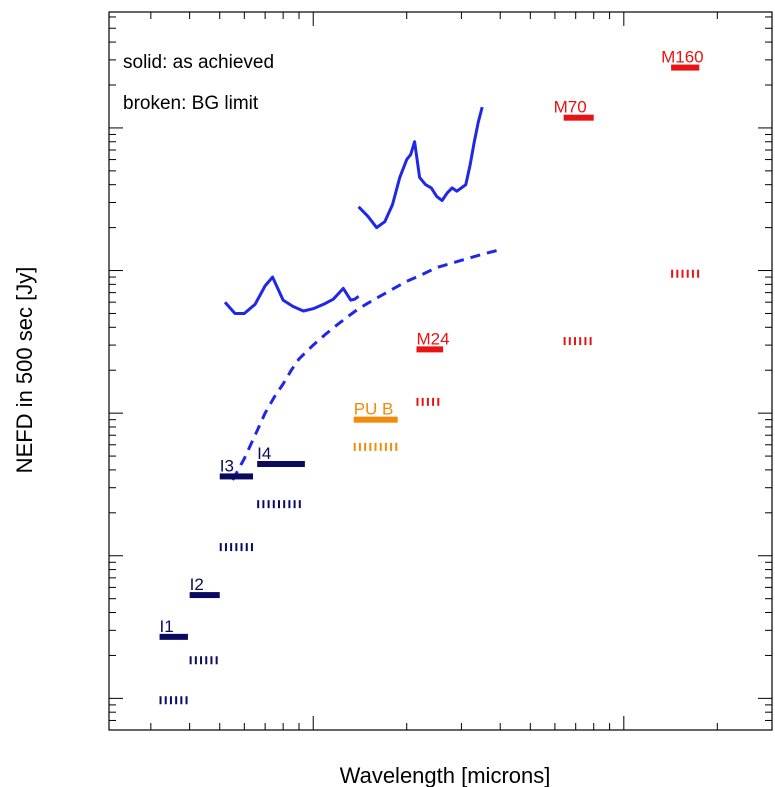 The image size is (775, 787). Describe the element at coordinates (570, 107) in the screenshot. I see `band-label: M70` at that location.